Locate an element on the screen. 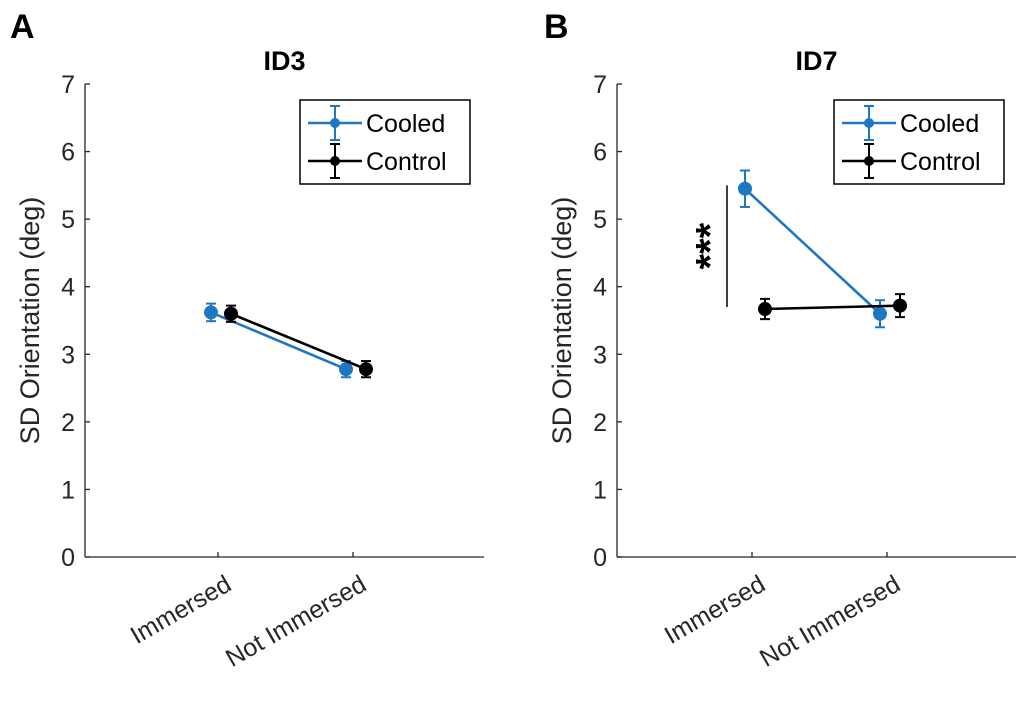 This screenshot has height=708, width=1023. significance-annotation: *** is located at coordinates (711, 246).